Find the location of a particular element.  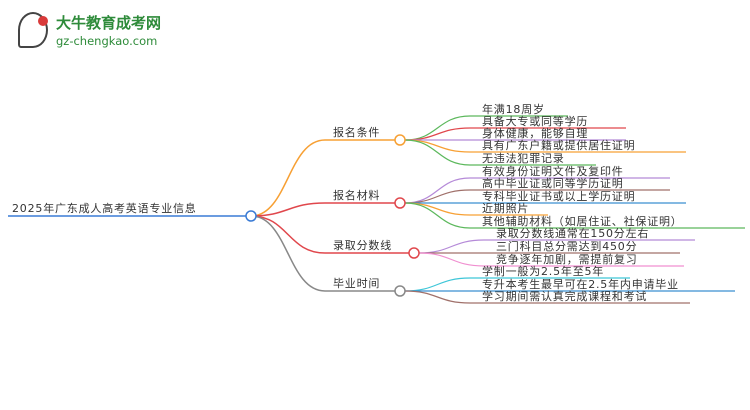

leaf-label: 身体健康，能够自理 is located at coordinates (535, 133).